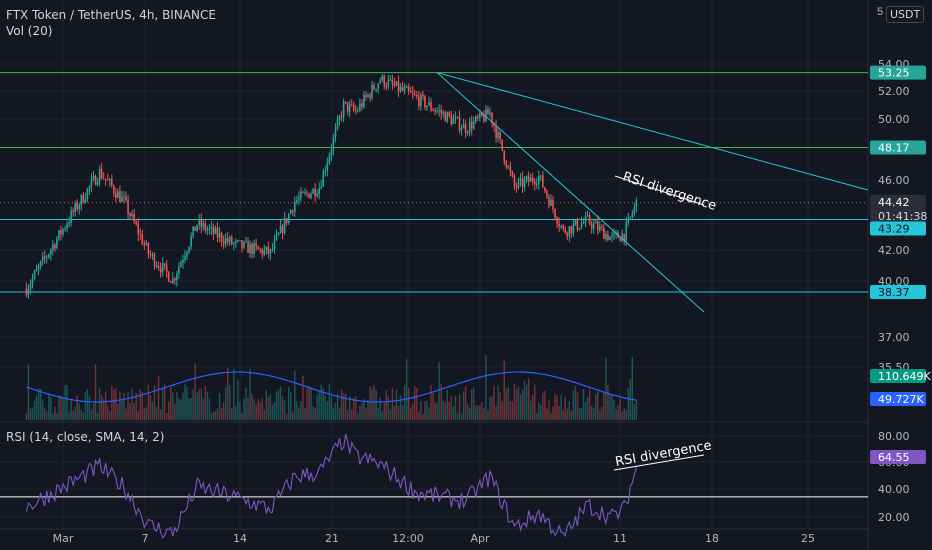 This screenshot has height=550, width=932. Describe the element at coordinates (894, 337) in the screenshot. I see `price-tick-label: 37.00` at that location.